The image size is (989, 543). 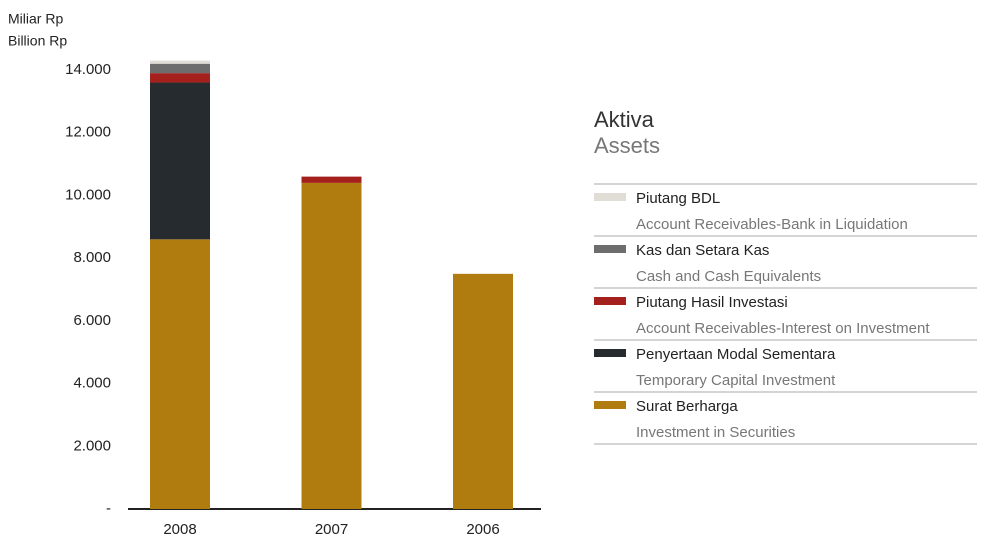 I want to click on legend-label-en: Cash and Cash Equivalents, so click(x=728, y=276).